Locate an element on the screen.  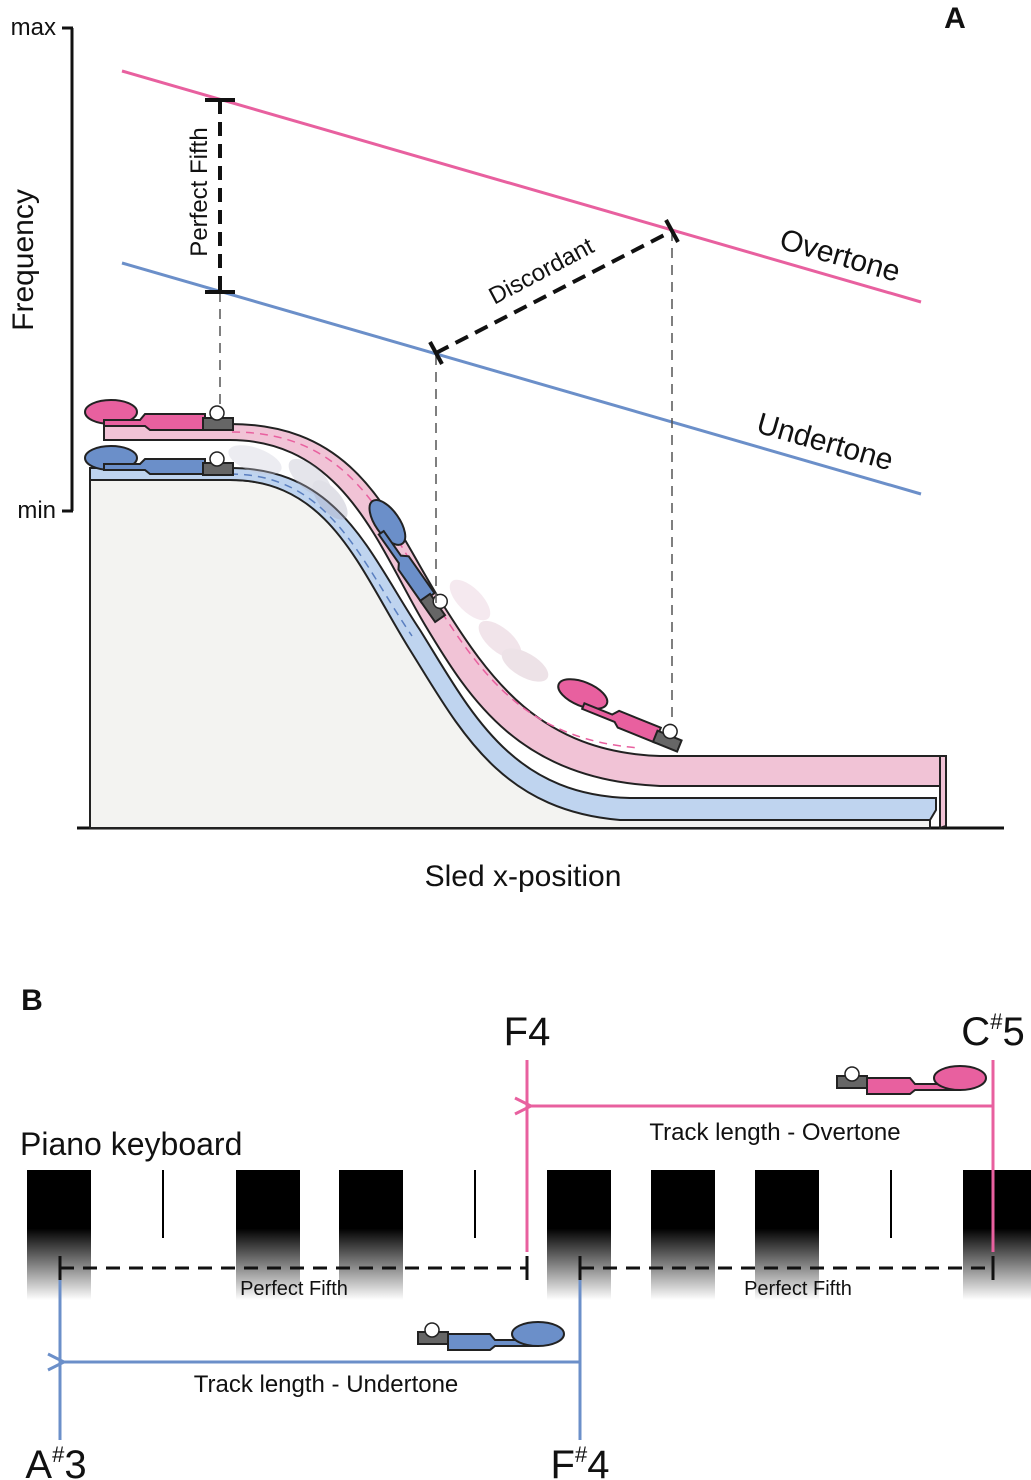
perfect-fifth-intervals is located at coordinates (526, 1268).